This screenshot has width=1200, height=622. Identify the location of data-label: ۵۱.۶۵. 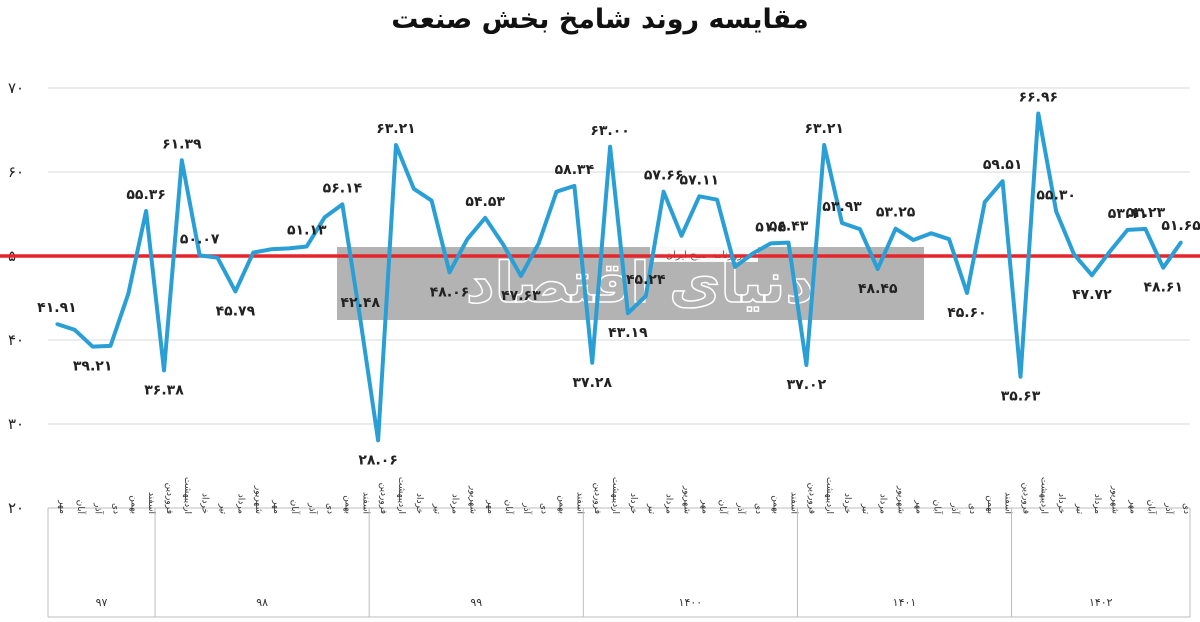
(1180, 226).